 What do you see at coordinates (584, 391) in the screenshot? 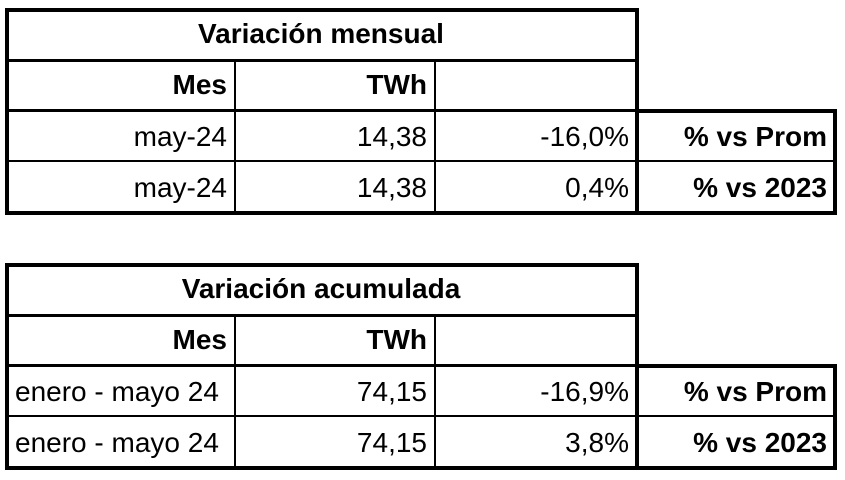
I see `percent-cell: -16,9%` at bounding box center [584, 391].